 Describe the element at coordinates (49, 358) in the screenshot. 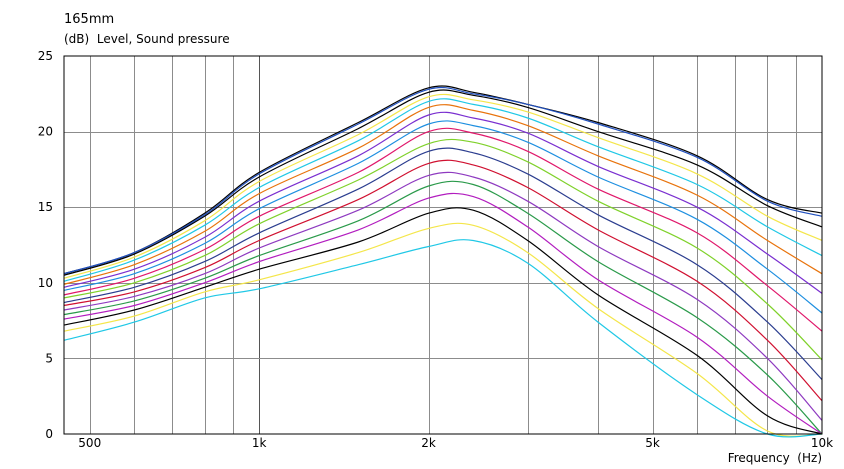

I see `y-tick-label: 5` at that location.